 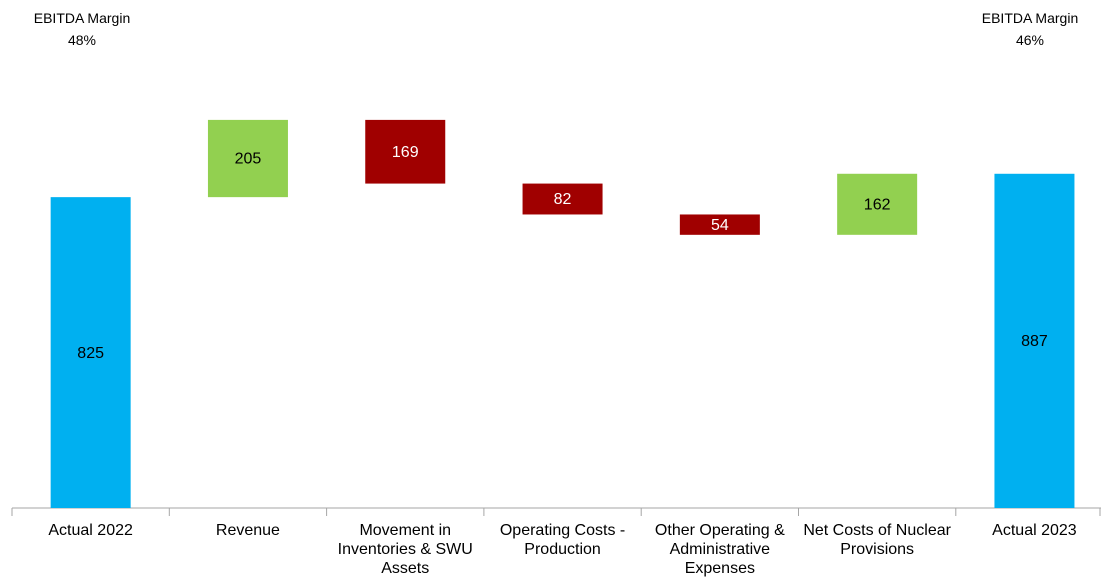 What do you see at coordinates (562, 540) in the screenshot?
I see `x-tick-label: Operating Costs - Production` at bounding box center [562, 540].